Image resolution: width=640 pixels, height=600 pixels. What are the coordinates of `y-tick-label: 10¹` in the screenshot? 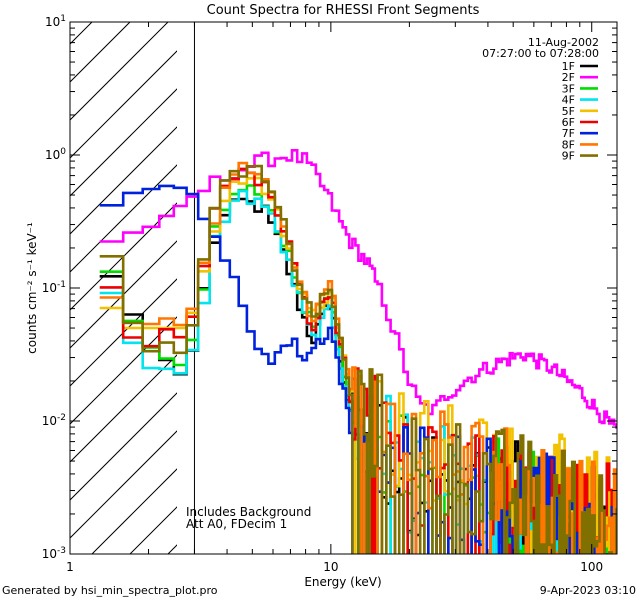 It's located at (55, 21).